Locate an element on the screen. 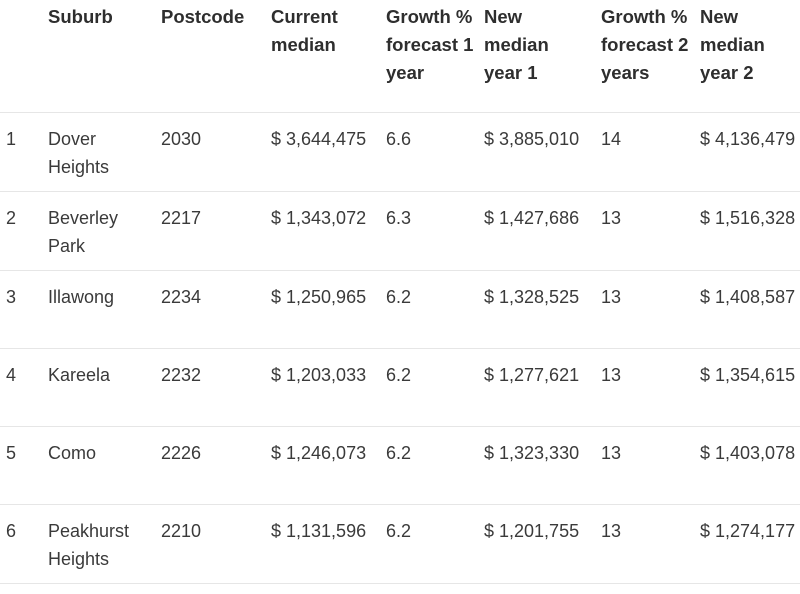 The height and width of the screenshot is (594, 800). header-postcode: Postcode is located at coordinates (206, 56).